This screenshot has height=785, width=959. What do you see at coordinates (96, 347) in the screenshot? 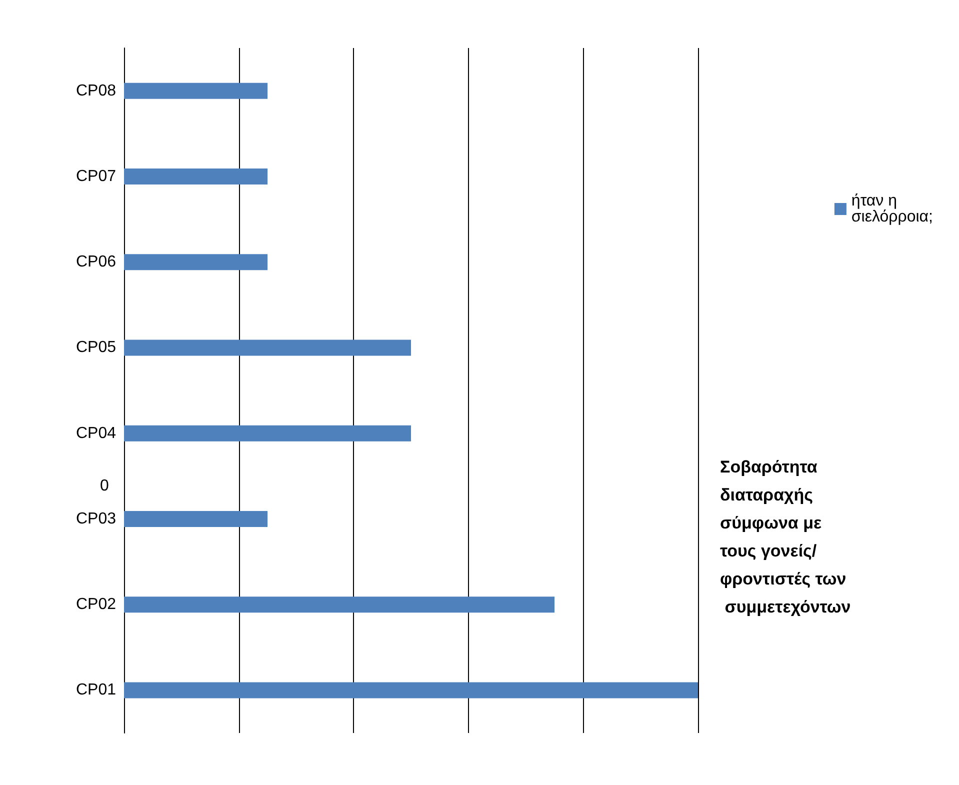
I see `y-tick-label: CP05` at bounding box center [96, 347].